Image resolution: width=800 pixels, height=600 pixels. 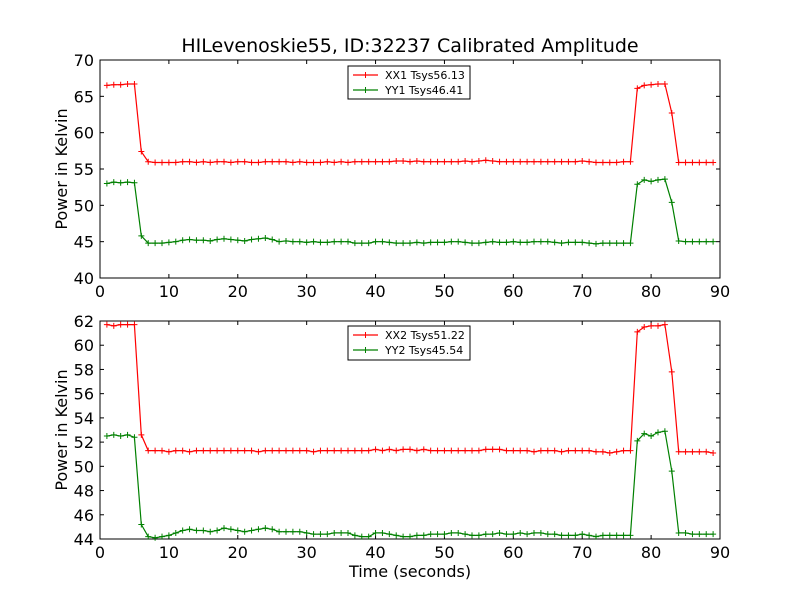 What do you see at coordinates (84, 321) in the screenshot?
I see `y-tick-label: 62` at bounding box center [84, 321].